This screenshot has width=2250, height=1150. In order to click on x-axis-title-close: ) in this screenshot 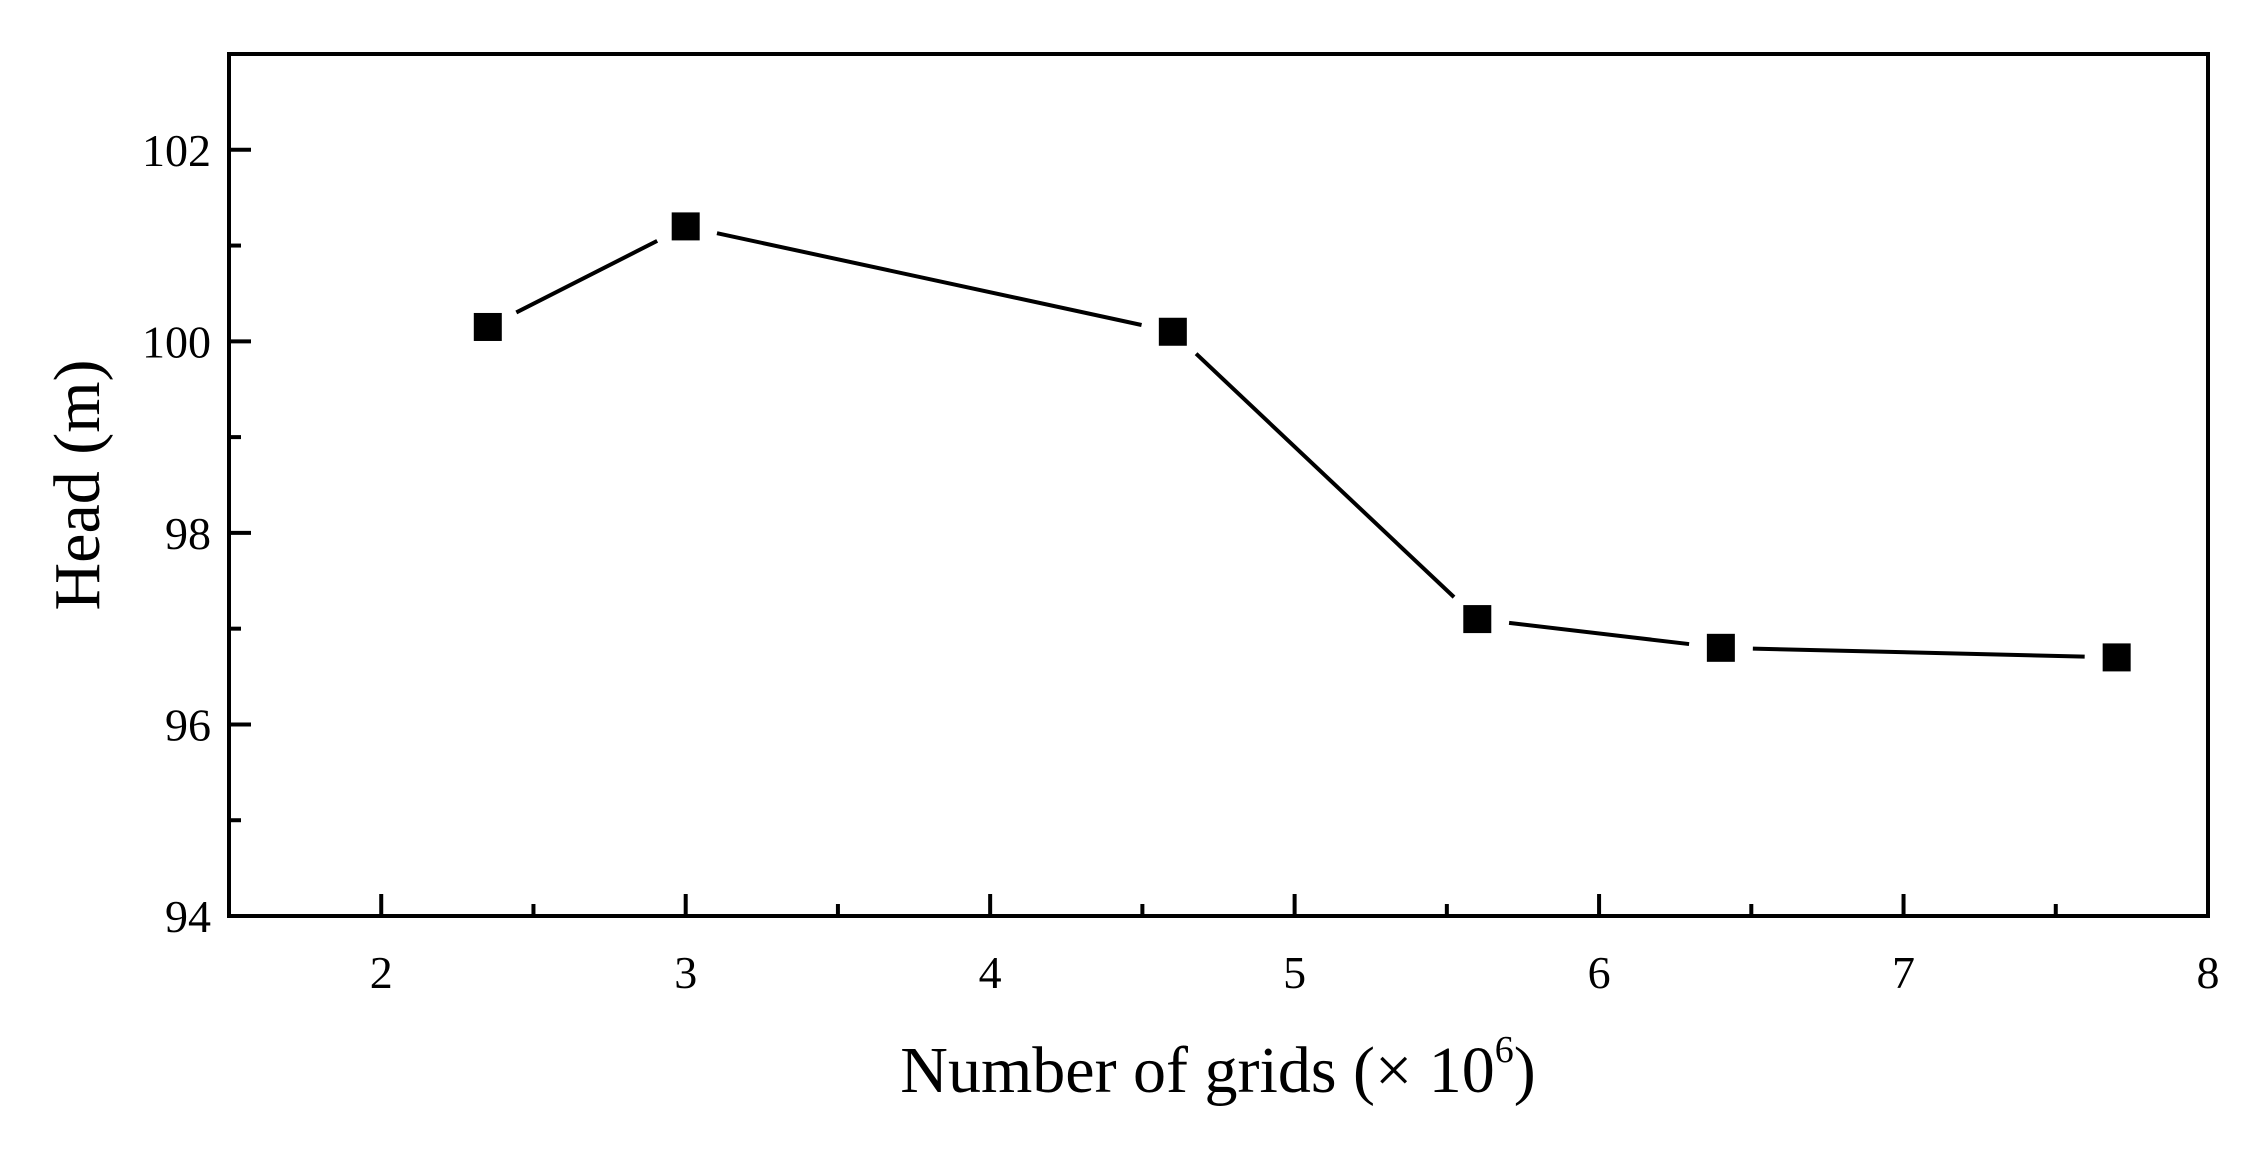, I will do `click(1525, 1070)`.